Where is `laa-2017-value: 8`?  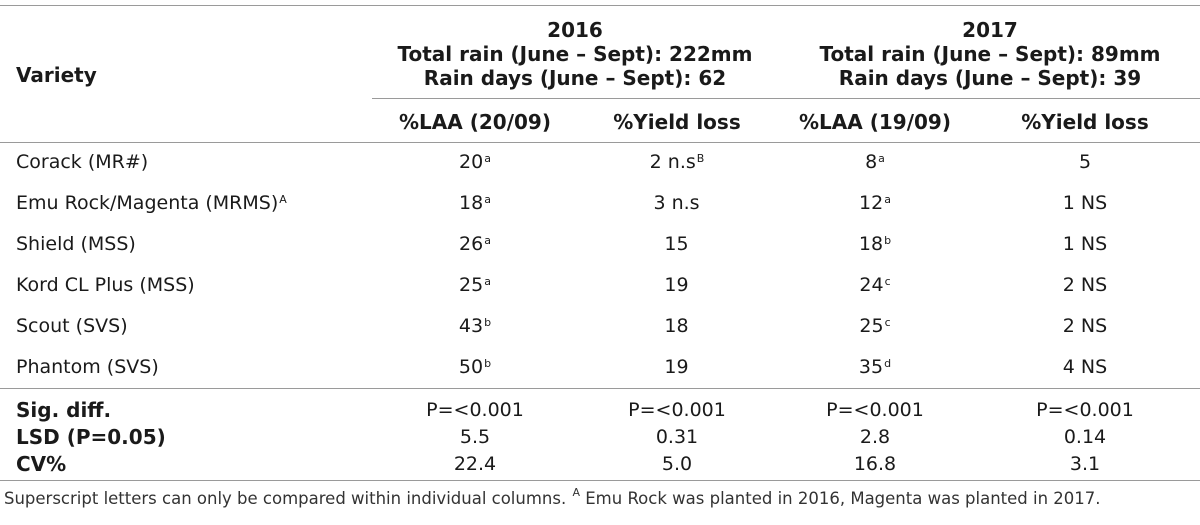
laa-2017-value: 8 is located at coordinates (871, 162).